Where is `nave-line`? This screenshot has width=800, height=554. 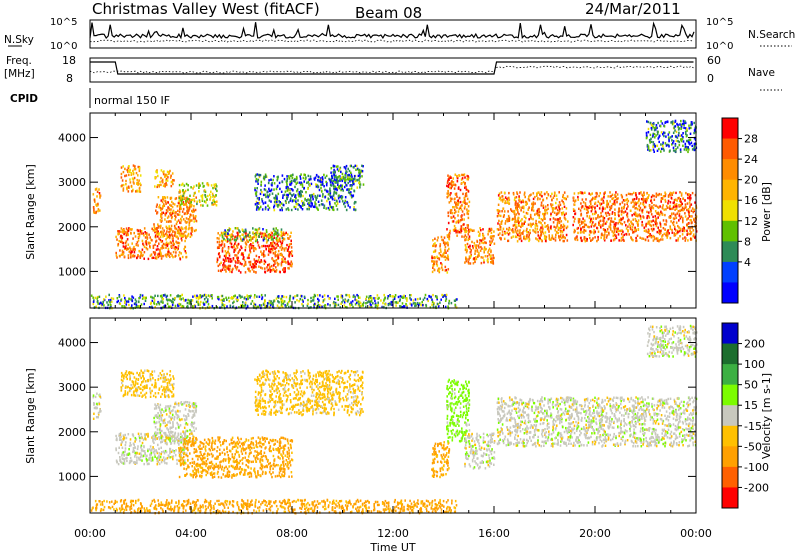 nave-line is located at coordinates (391, 69).